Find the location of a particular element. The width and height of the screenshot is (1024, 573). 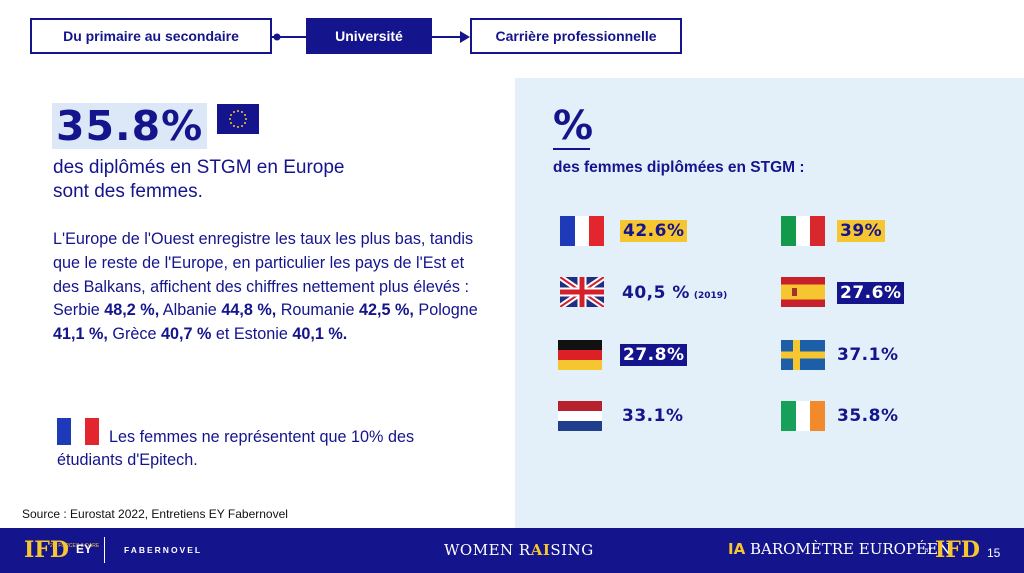

grece-label: Grèce is located at coordinates (134, 334).